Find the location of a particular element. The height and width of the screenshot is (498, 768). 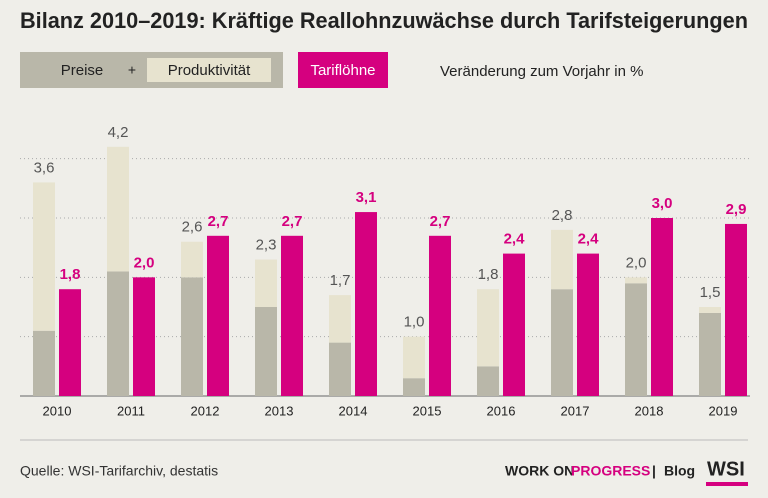

total-label: 1,0 is located at coordinates (414, 322).